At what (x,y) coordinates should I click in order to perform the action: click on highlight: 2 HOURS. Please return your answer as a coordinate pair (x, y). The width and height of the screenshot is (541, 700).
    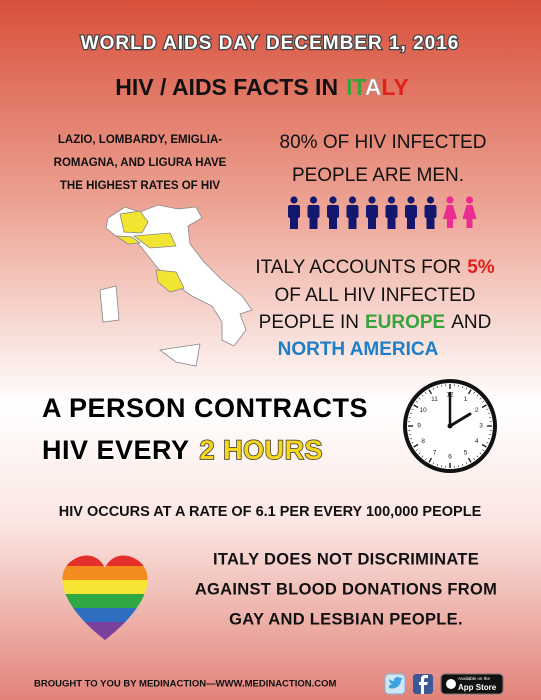
    Looking at the image, I should click on (262, 450).